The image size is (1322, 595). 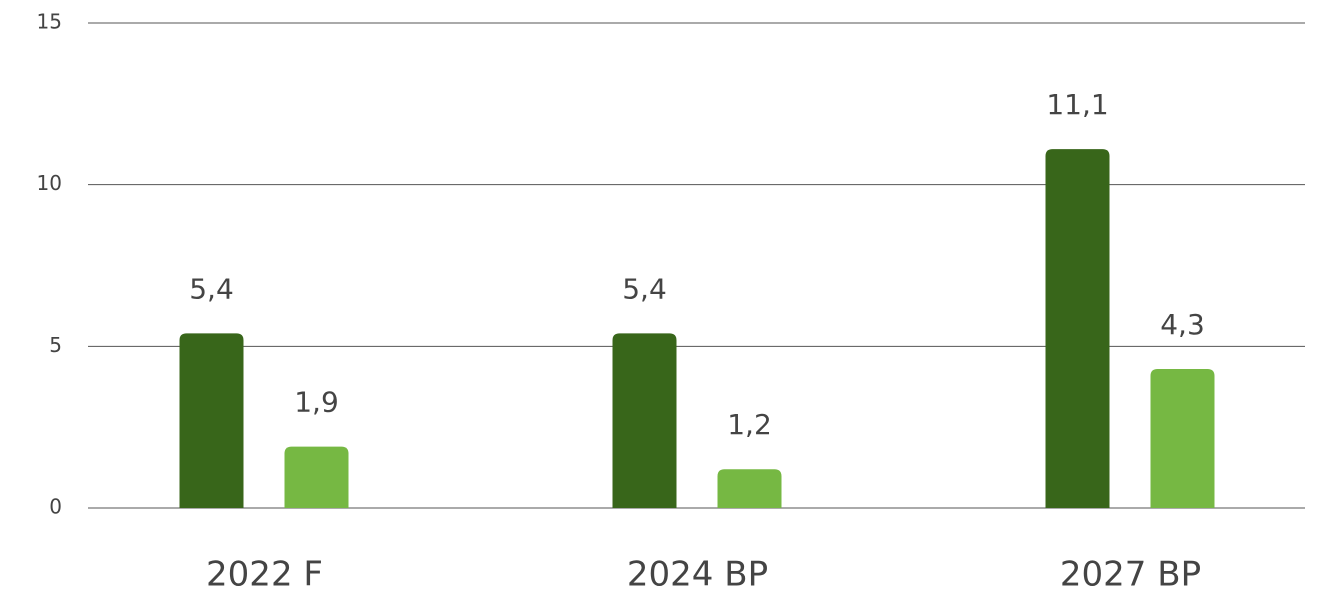 I want to click on value-label: 4,3, so click(x=1182, y=324).